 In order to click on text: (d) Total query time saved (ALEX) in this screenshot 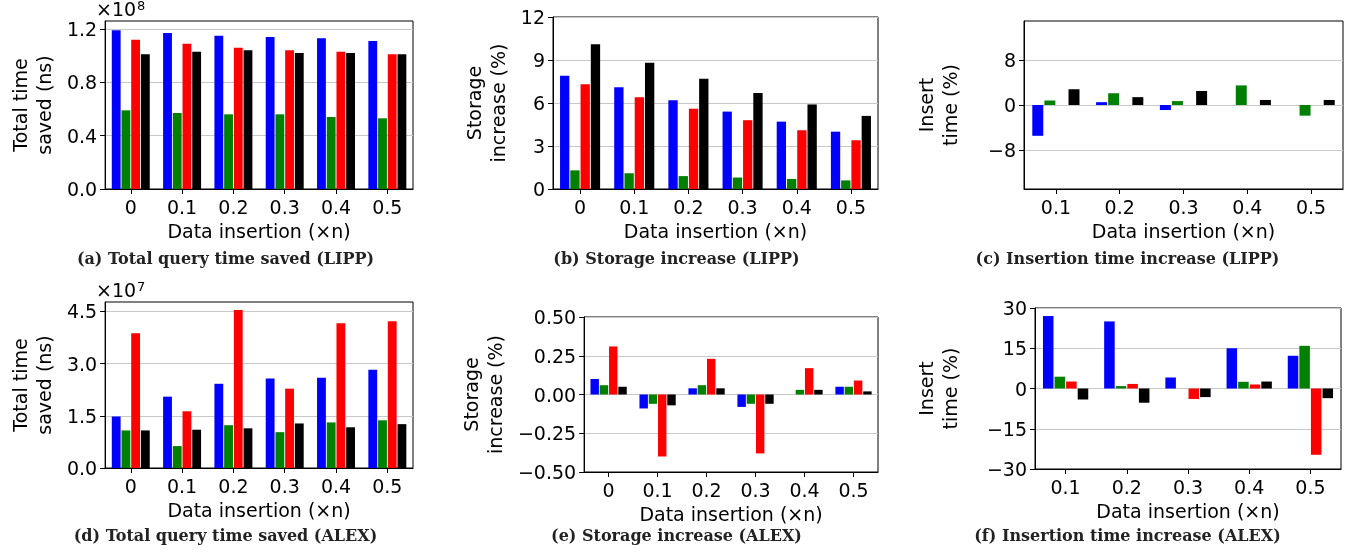, I will do `click(225, 535)`.